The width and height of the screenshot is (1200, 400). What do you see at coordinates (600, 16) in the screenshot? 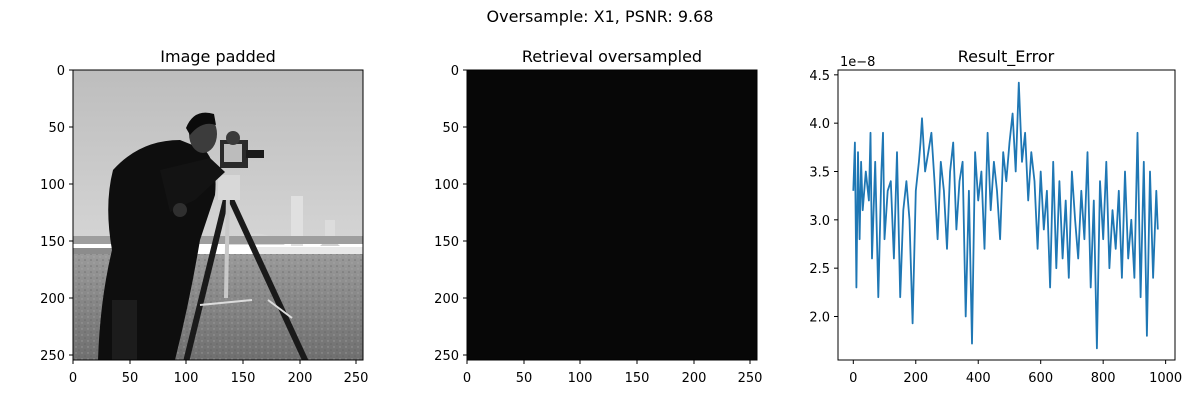
I see `figure-suptitle: Oversample: X1, PSNR: 9.68` at bounding box center [600, 16].